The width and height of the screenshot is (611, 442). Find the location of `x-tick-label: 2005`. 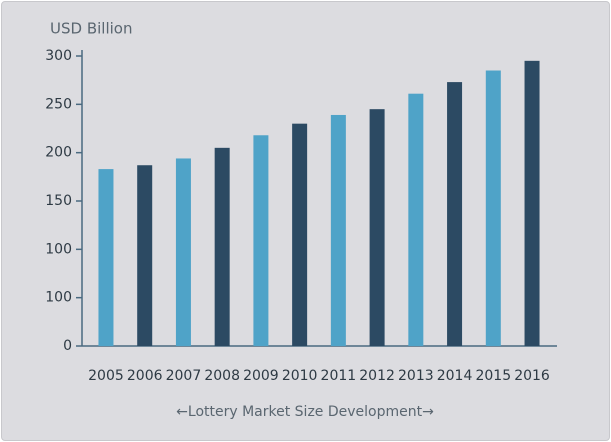

x-tick-label: 2005 is located at coordinates (106, 376).